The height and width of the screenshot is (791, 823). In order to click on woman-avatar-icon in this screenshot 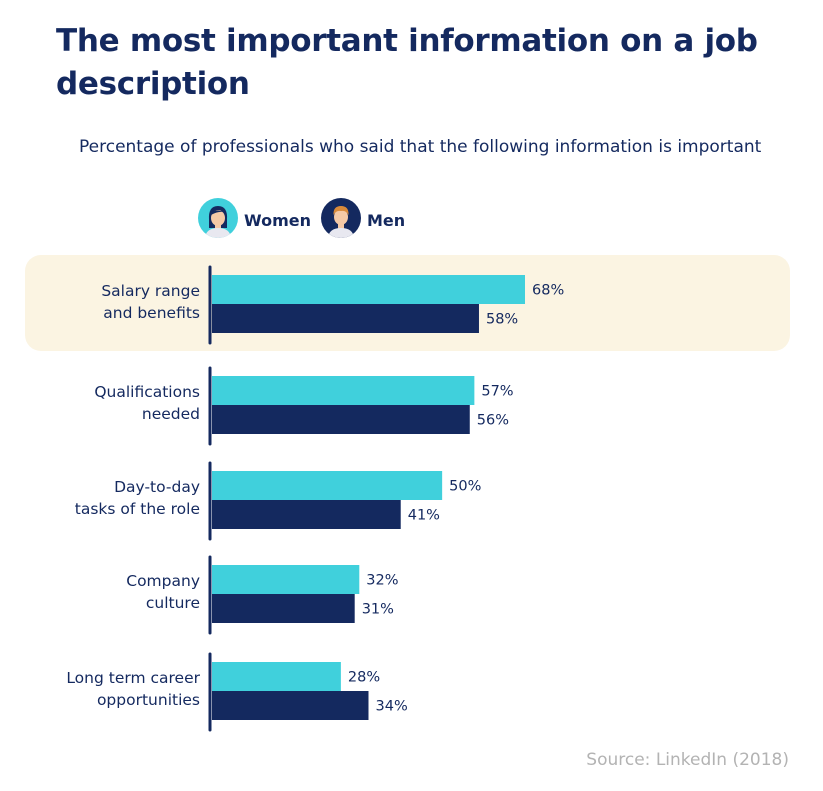, I will do `click(218, 220)`.